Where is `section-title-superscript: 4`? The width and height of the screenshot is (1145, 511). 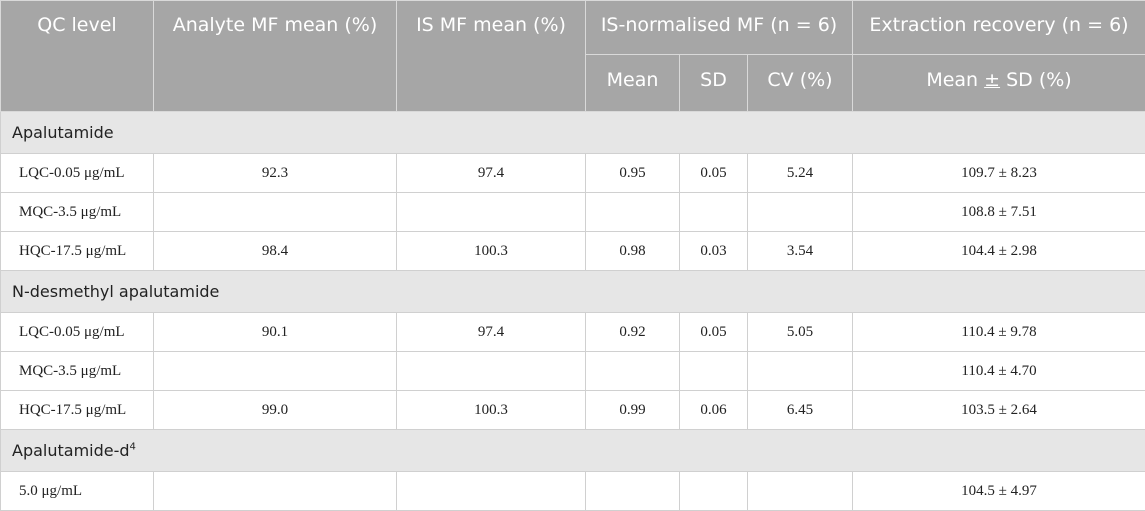 section-title-superscript: 4 is located at coordinates (133, 446).